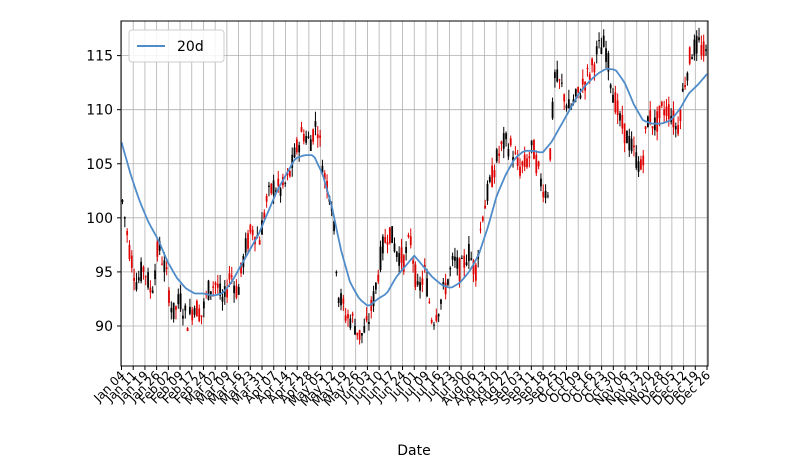  Describe the element at coordinates (99, 165) in the screenshot. I see `y-tick-label: 105` at that location.